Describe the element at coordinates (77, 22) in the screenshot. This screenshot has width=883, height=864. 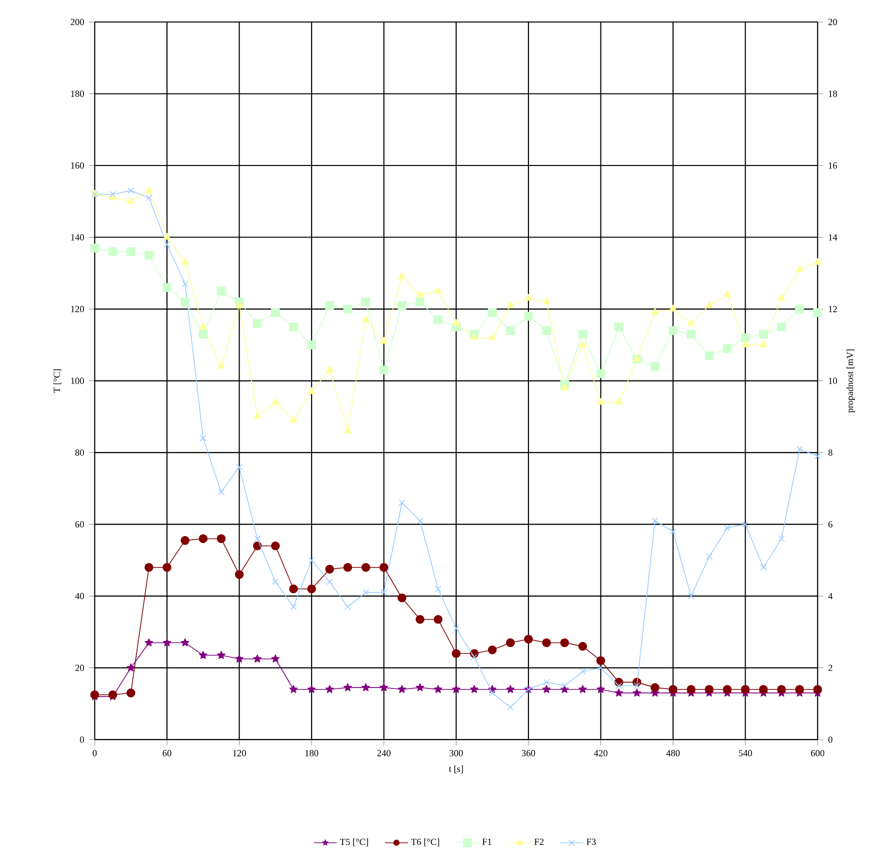
I see `y-tick-label: 200` at that location.